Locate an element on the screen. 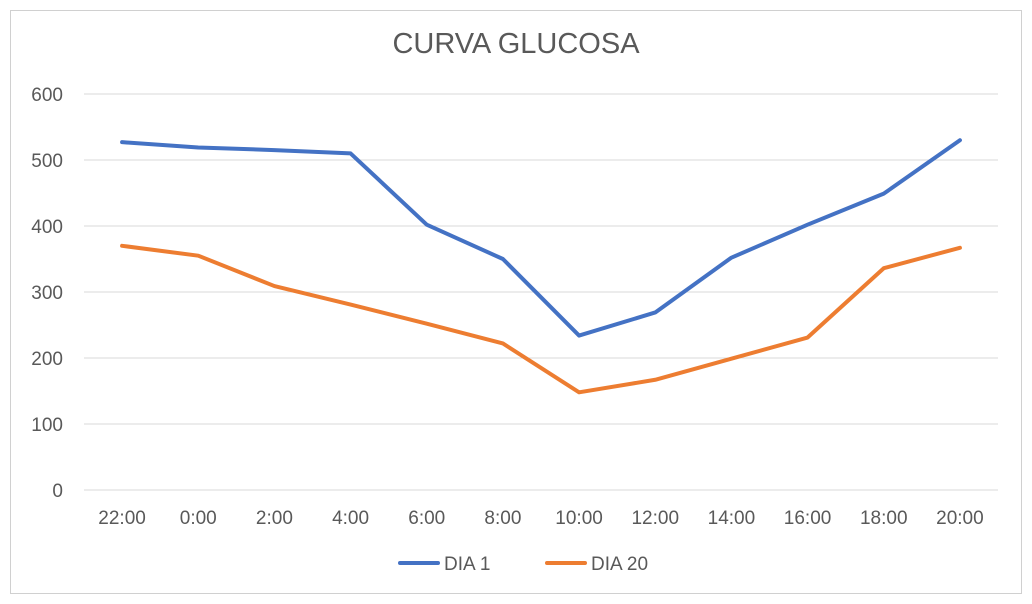 The width and height of the screenshot is (1032, 604). y-tick-label: 200 is located at coordinates (47, 359).